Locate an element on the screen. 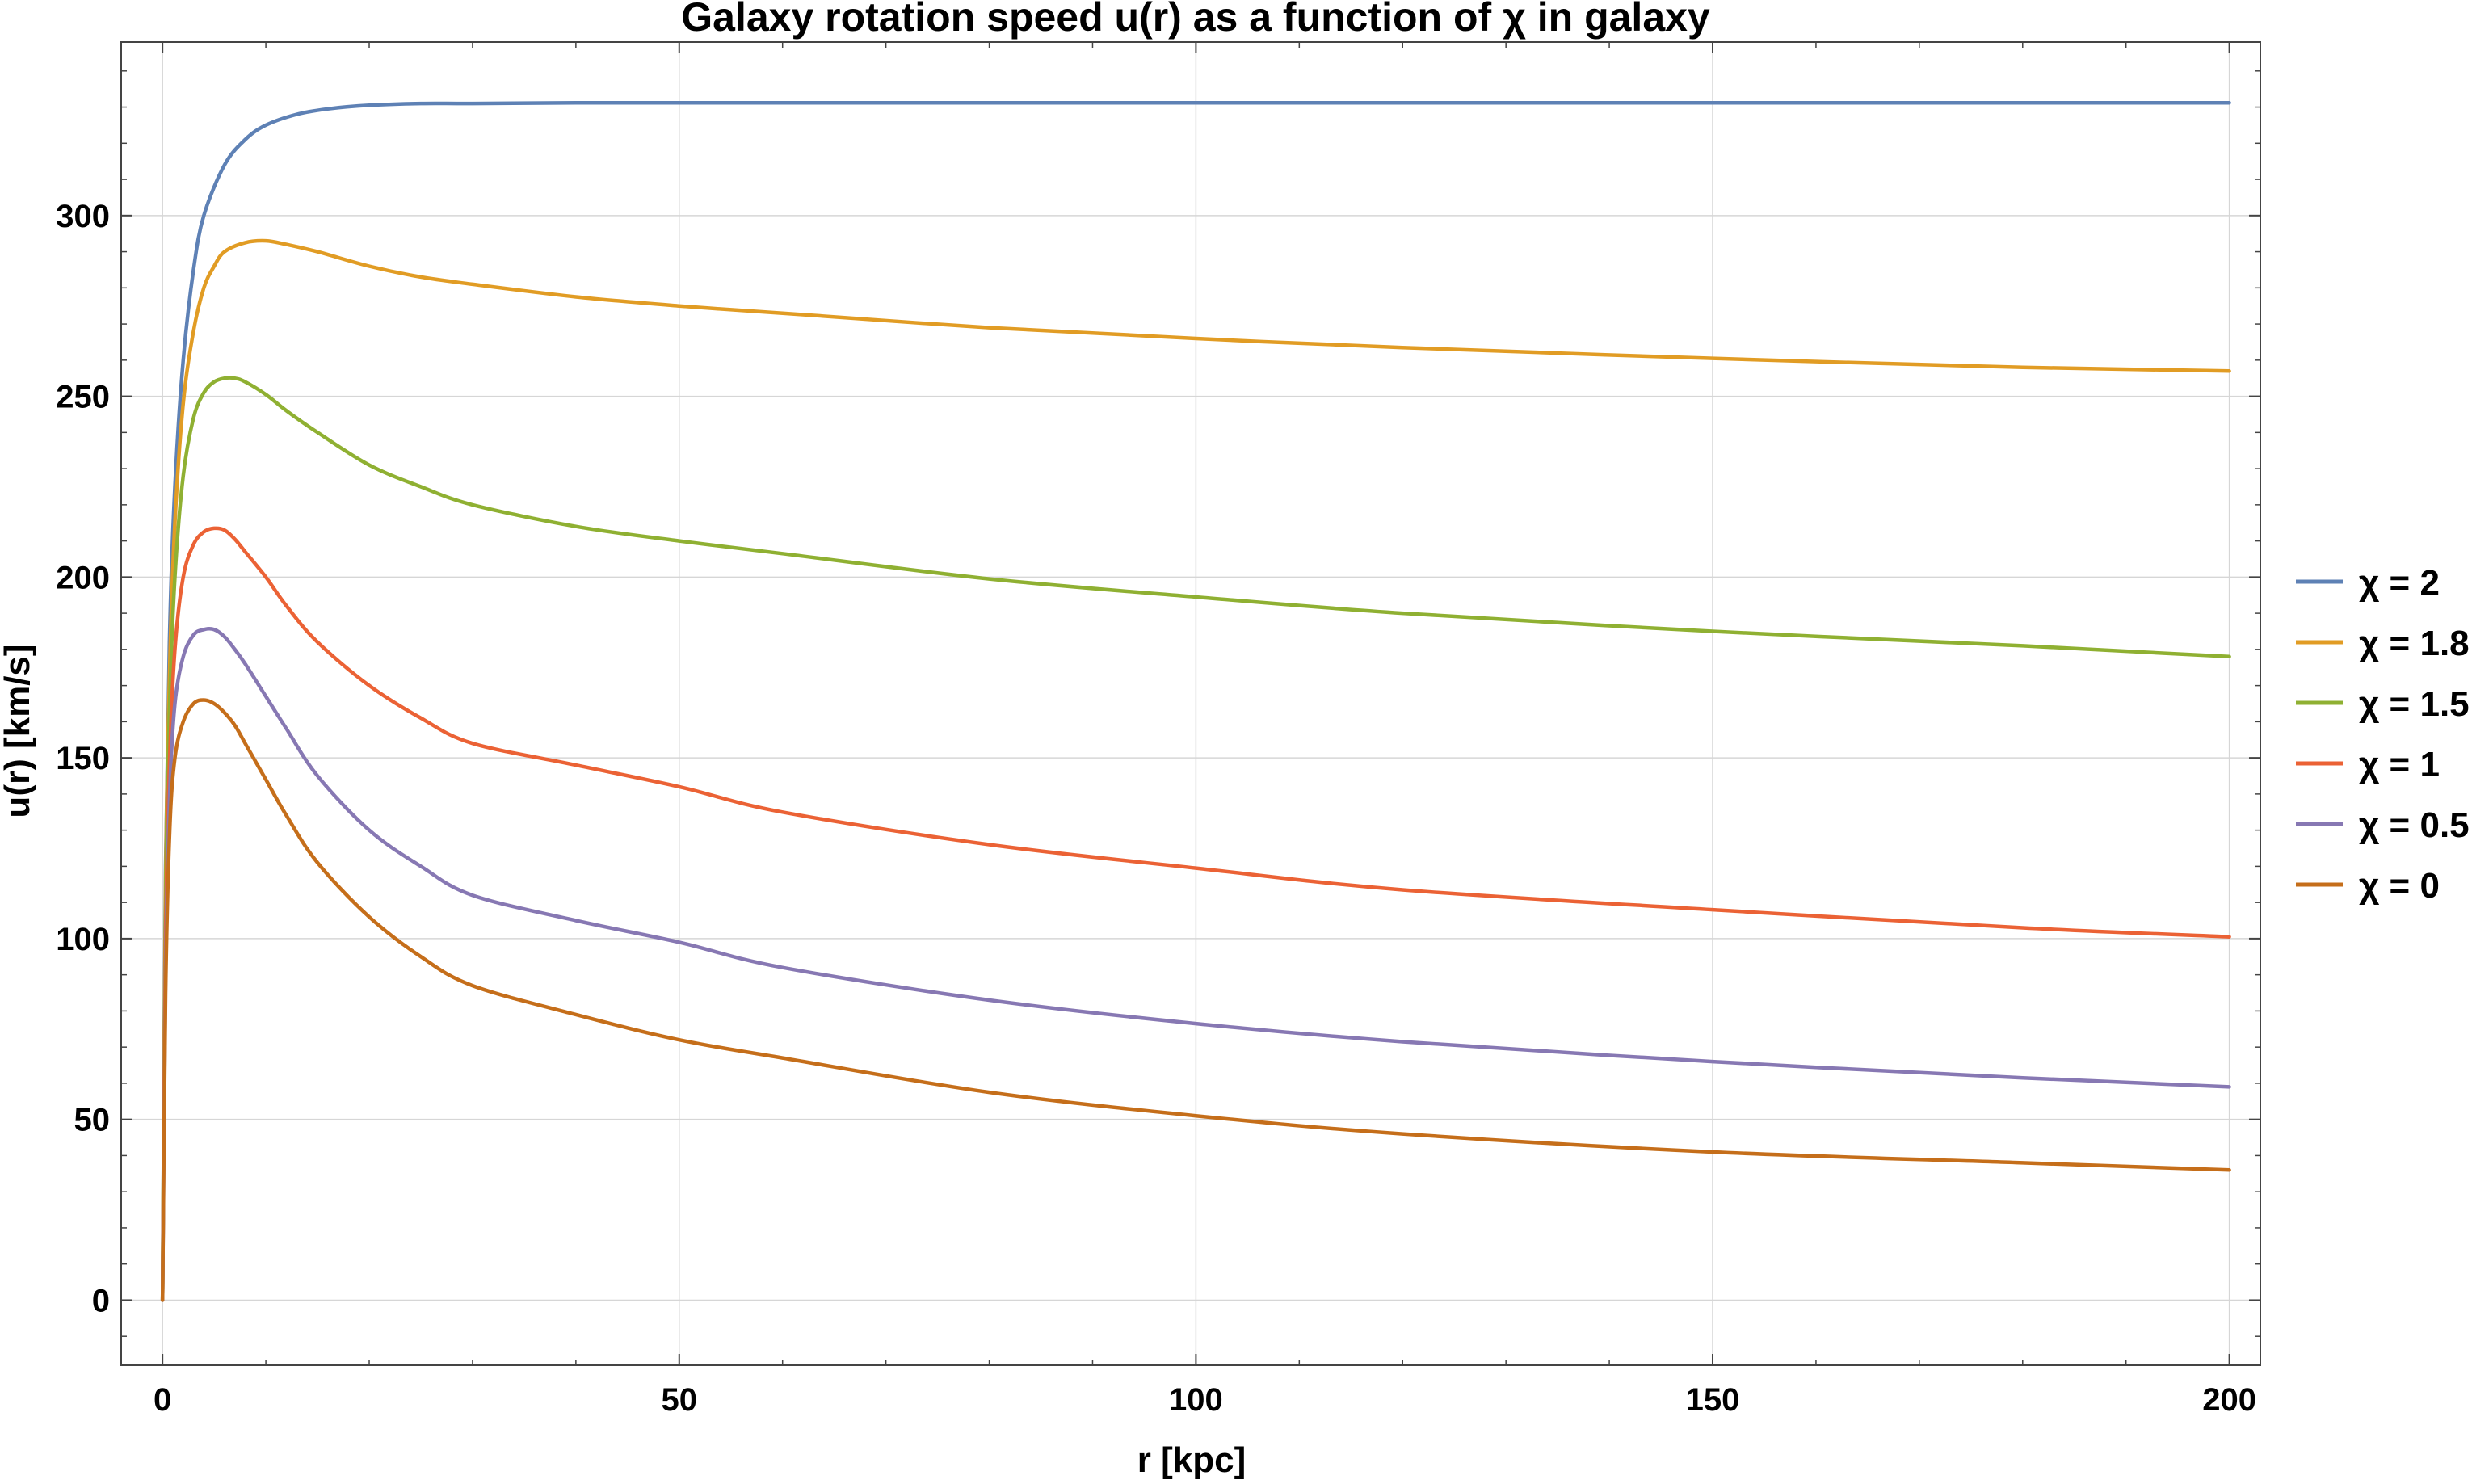 This screenshot has height=1484, width=2472. y-axis-label: u(r) [km/s] is located at coordinates (18, 731).